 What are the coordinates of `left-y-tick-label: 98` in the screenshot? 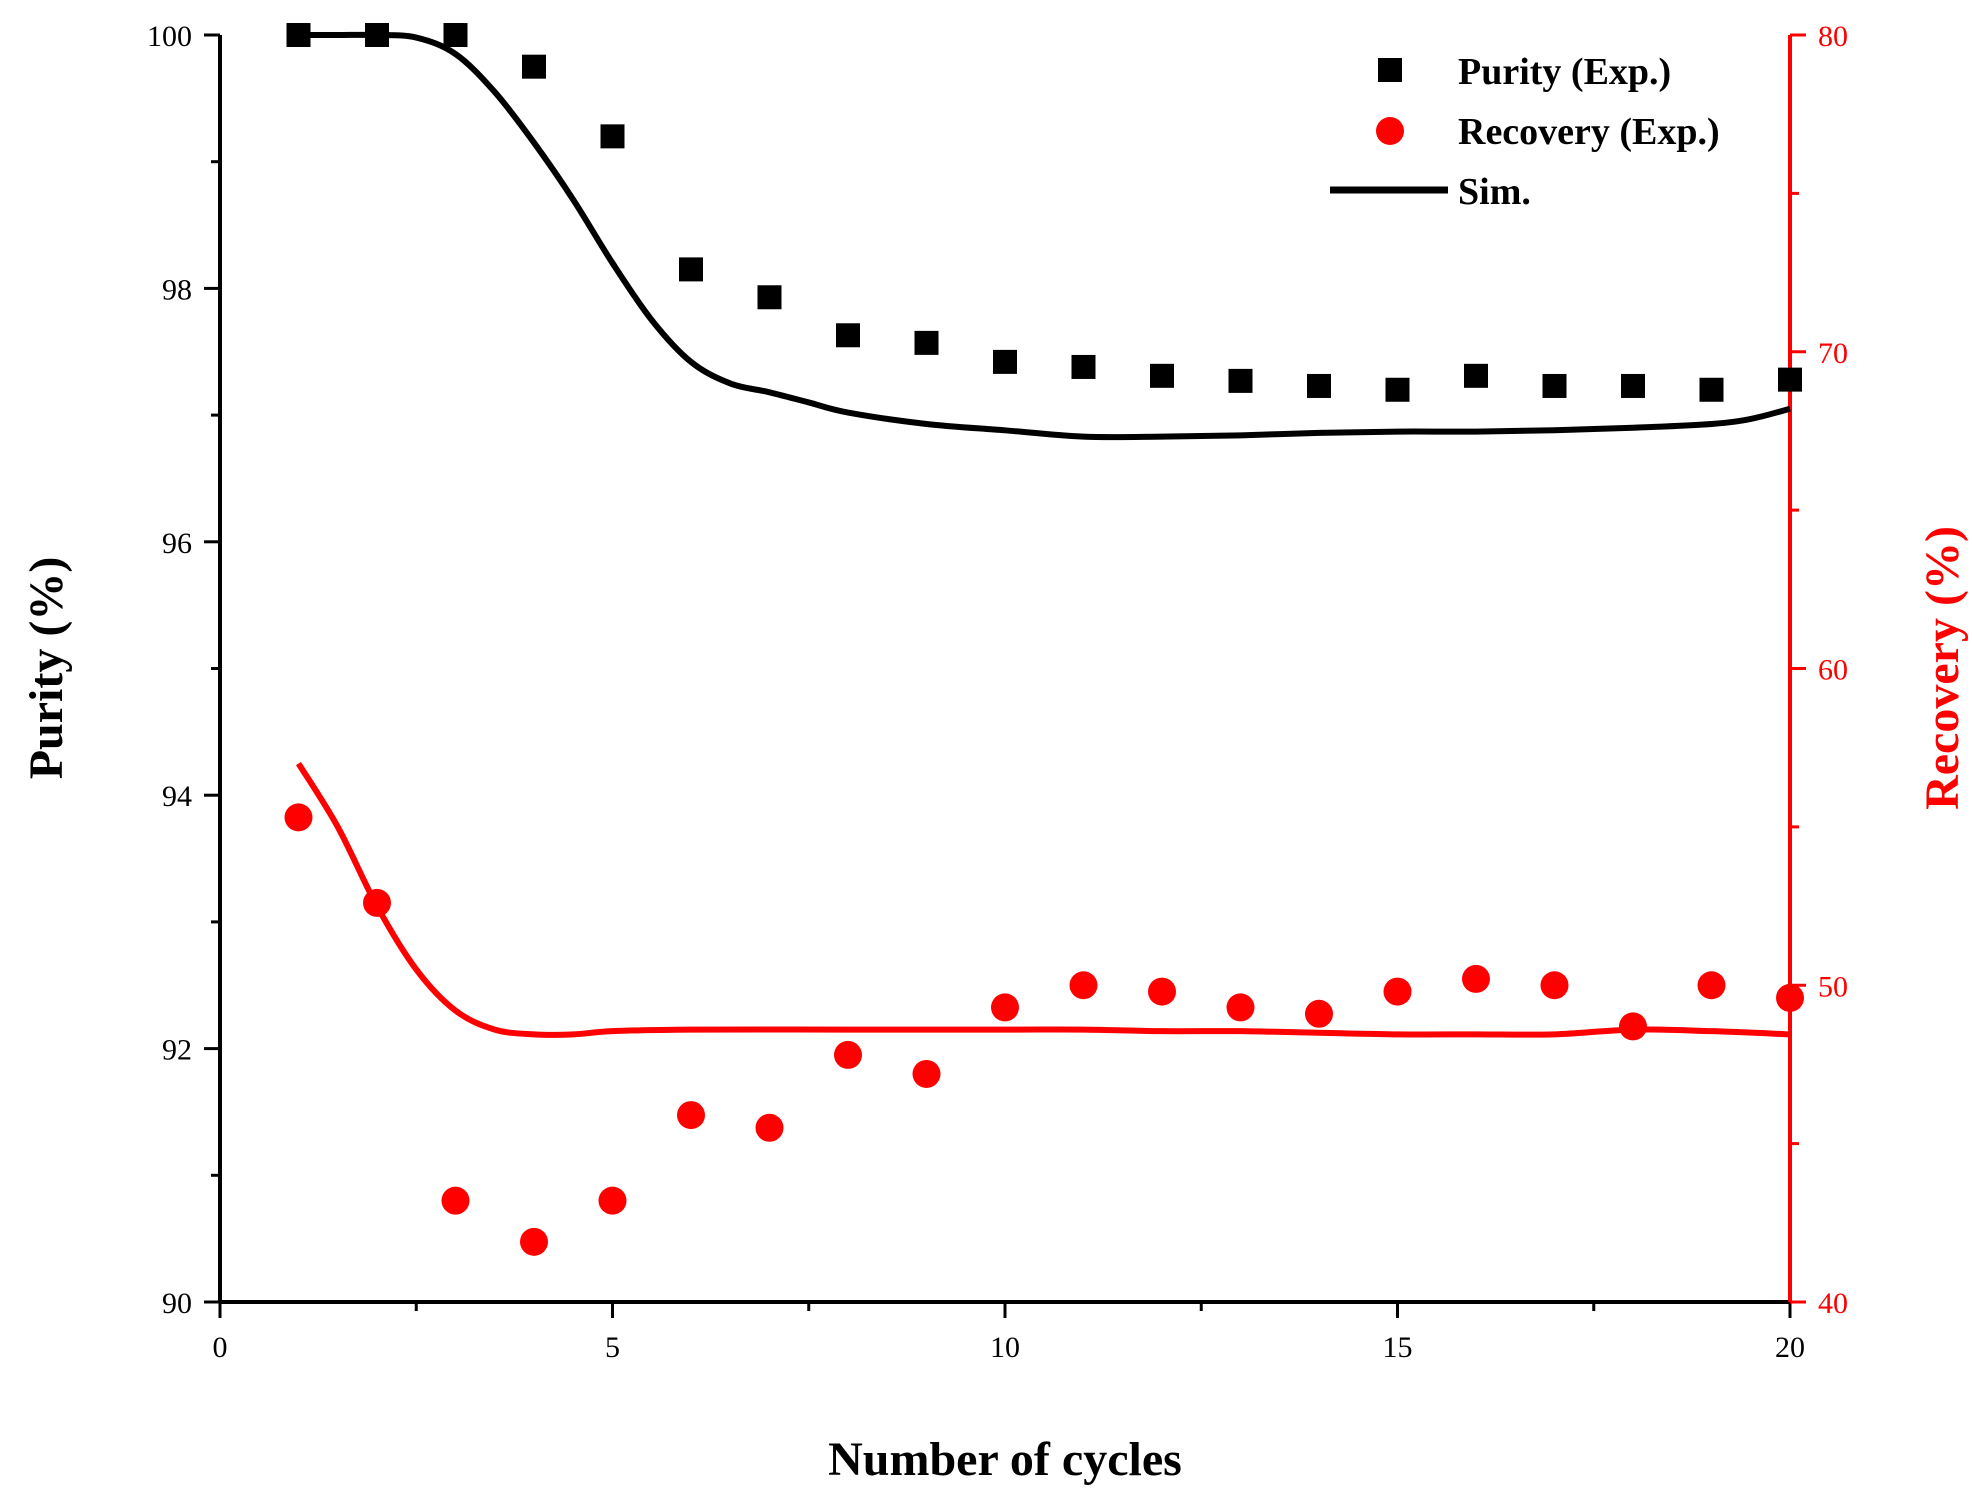 It's located at (177, 289).